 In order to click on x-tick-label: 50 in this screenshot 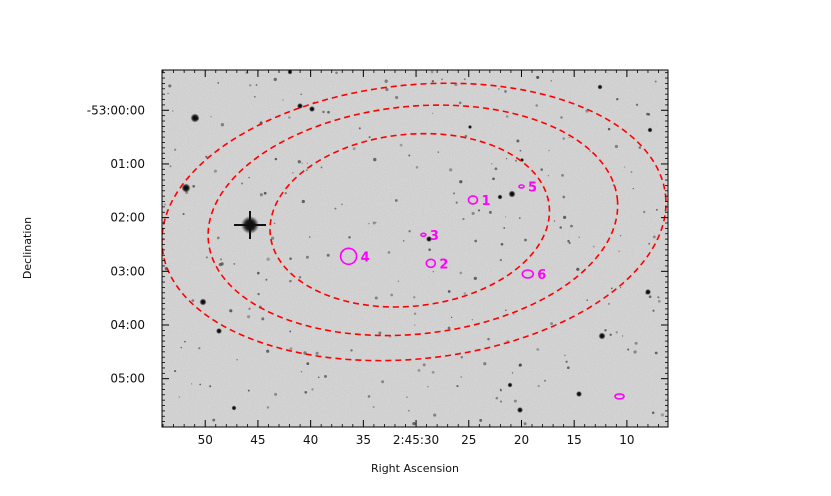, I will do `click(205, 440)`.